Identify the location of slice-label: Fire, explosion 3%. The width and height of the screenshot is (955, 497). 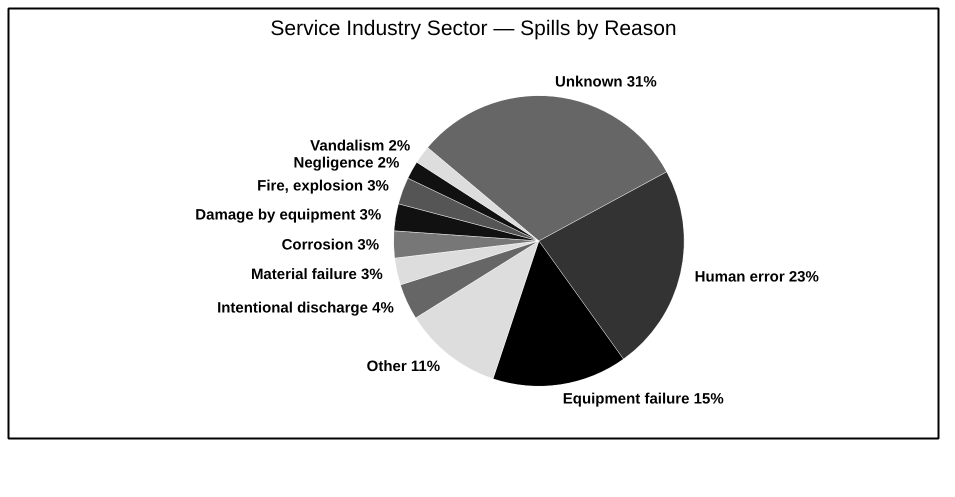
(323, 185).